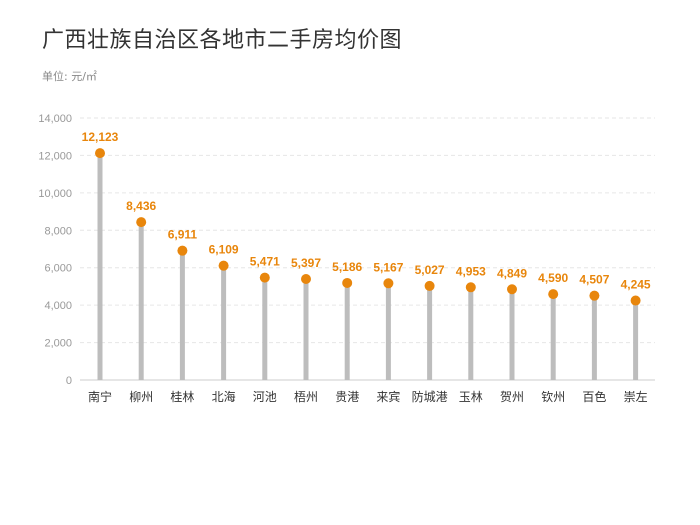 The width and height of the screenshot is (700, 525). Describe the element at coordinates (553, 397) in the screenshot. I see `x-tick-label: 钦州` at that location.